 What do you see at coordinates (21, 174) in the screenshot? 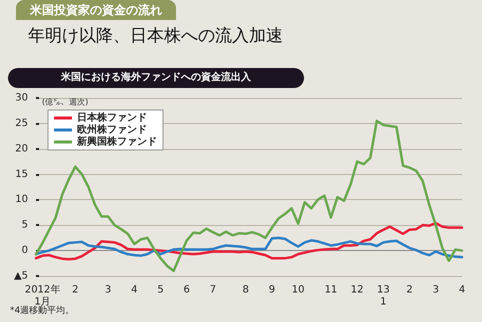
I see `y-tick-label: 15` at bounding box center [21, 174].